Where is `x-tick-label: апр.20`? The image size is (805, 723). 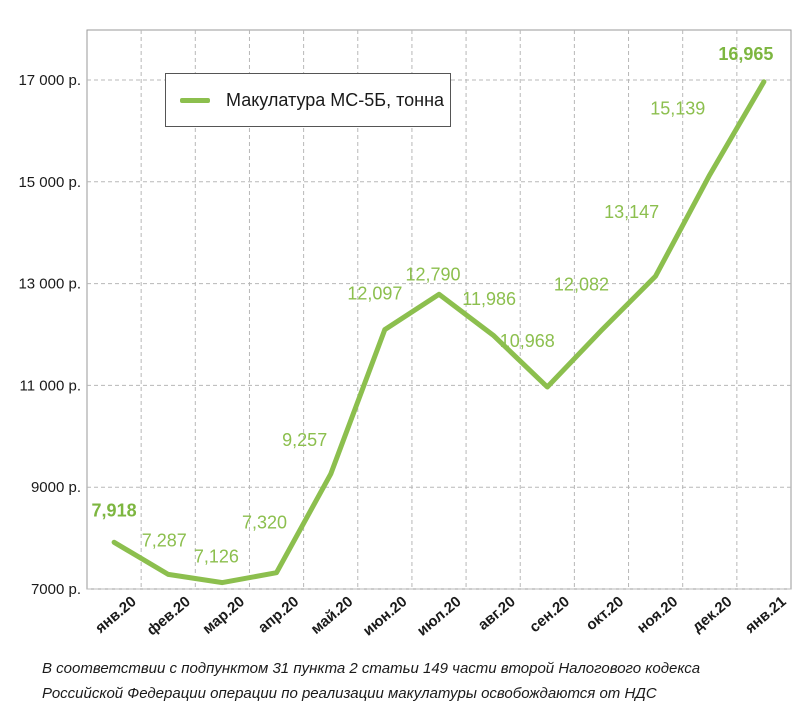
x-tick-label: апр.20 is located at coordinates (278, 615).